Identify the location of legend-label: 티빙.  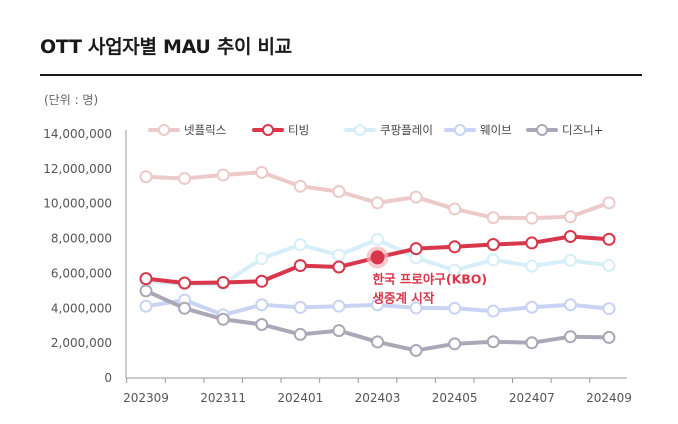
(298, 130).